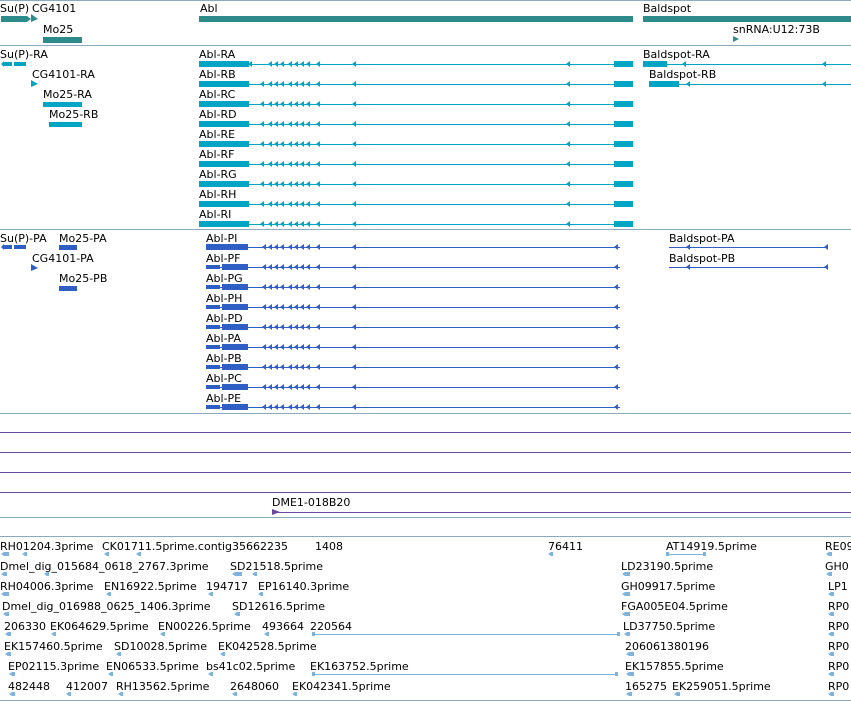 Image resolution: width=851 pixels, height=701 pixels. I want to click on baldspot-pa-label: Baldspot-PA, so click(702, 238).